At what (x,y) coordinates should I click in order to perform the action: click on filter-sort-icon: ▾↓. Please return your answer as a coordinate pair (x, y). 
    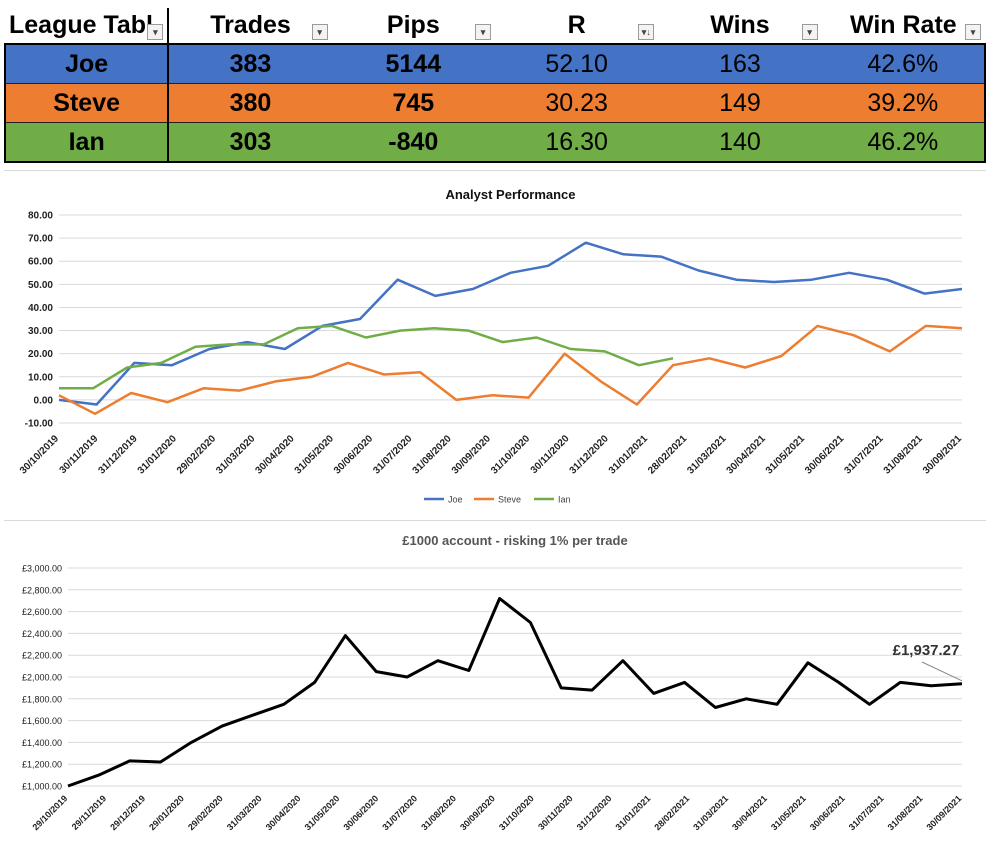
    Looking at the image, I should click on (646, 32).